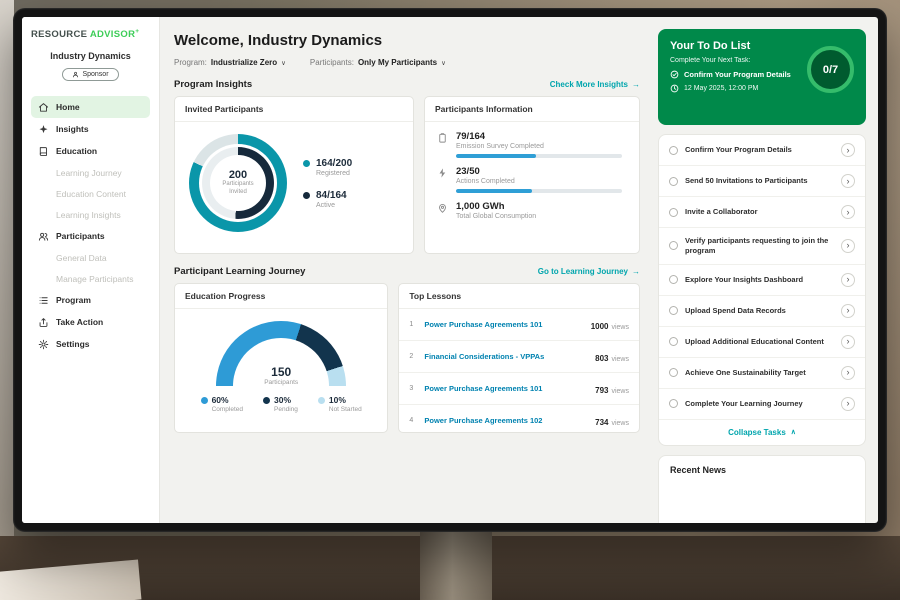  What do you see at coordinates (327, 167) in the screenshot?
I see `legend-item-registered: 164/200 Registered` at bounding box center [327, 167].